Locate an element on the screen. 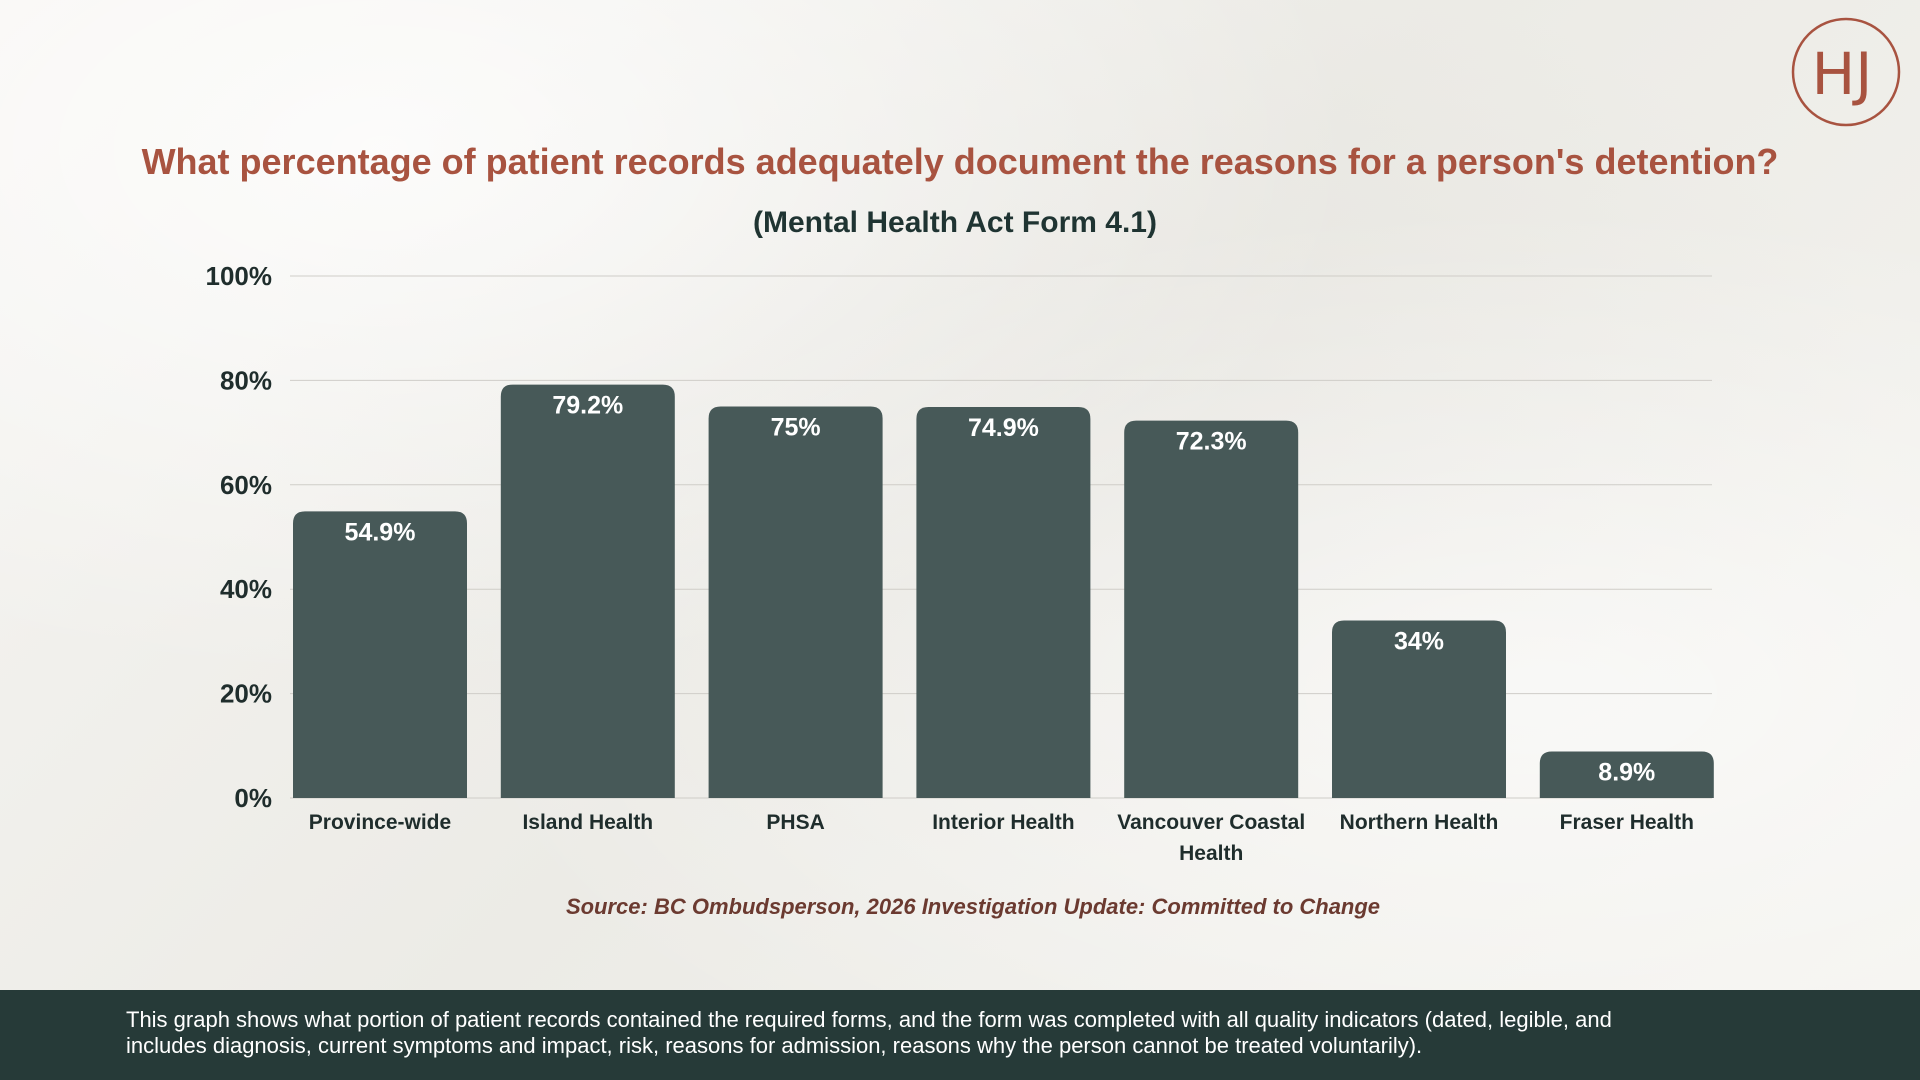 The height and width of the screenshot is (1080, 1920). footer-bar is located at coordinates (960, 1035).